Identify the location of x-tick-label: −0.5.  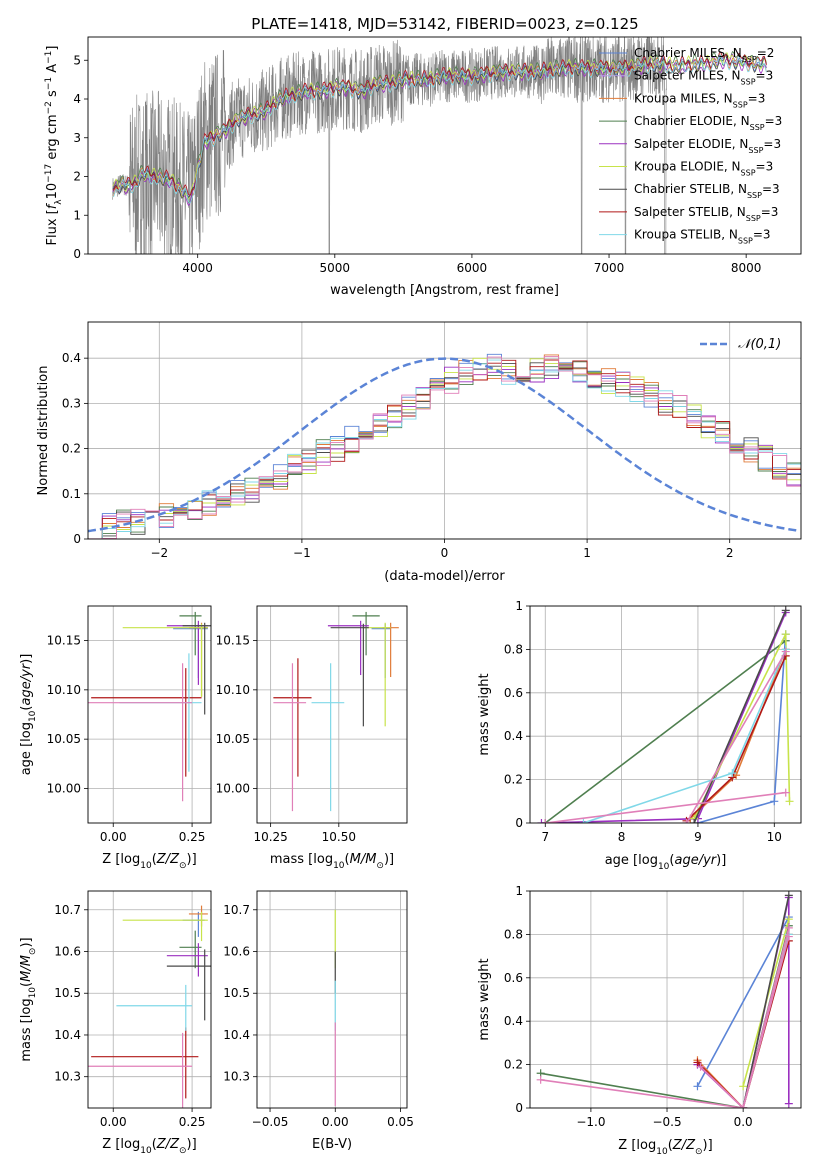
(666, 1122).